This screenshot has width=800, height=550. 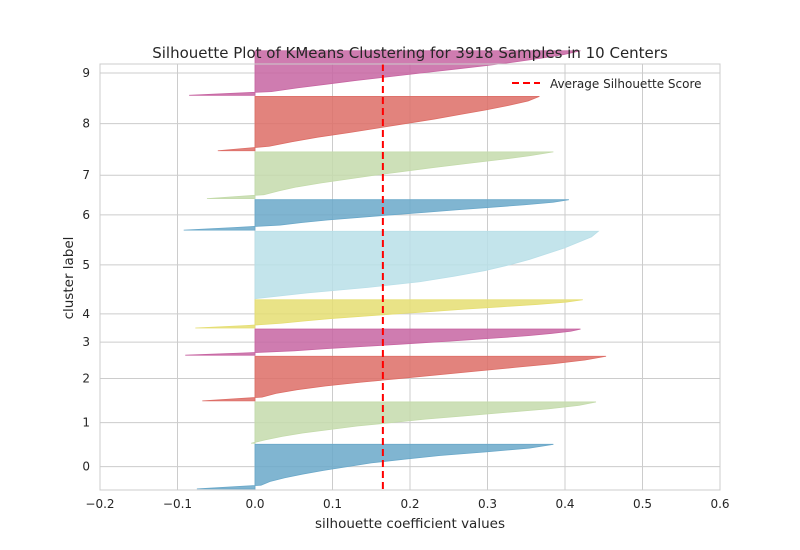 What do you see at coordinates (380, 175) in the screenshot?
I see `cluster-7-silhouette` at bounding box center [380, 175].